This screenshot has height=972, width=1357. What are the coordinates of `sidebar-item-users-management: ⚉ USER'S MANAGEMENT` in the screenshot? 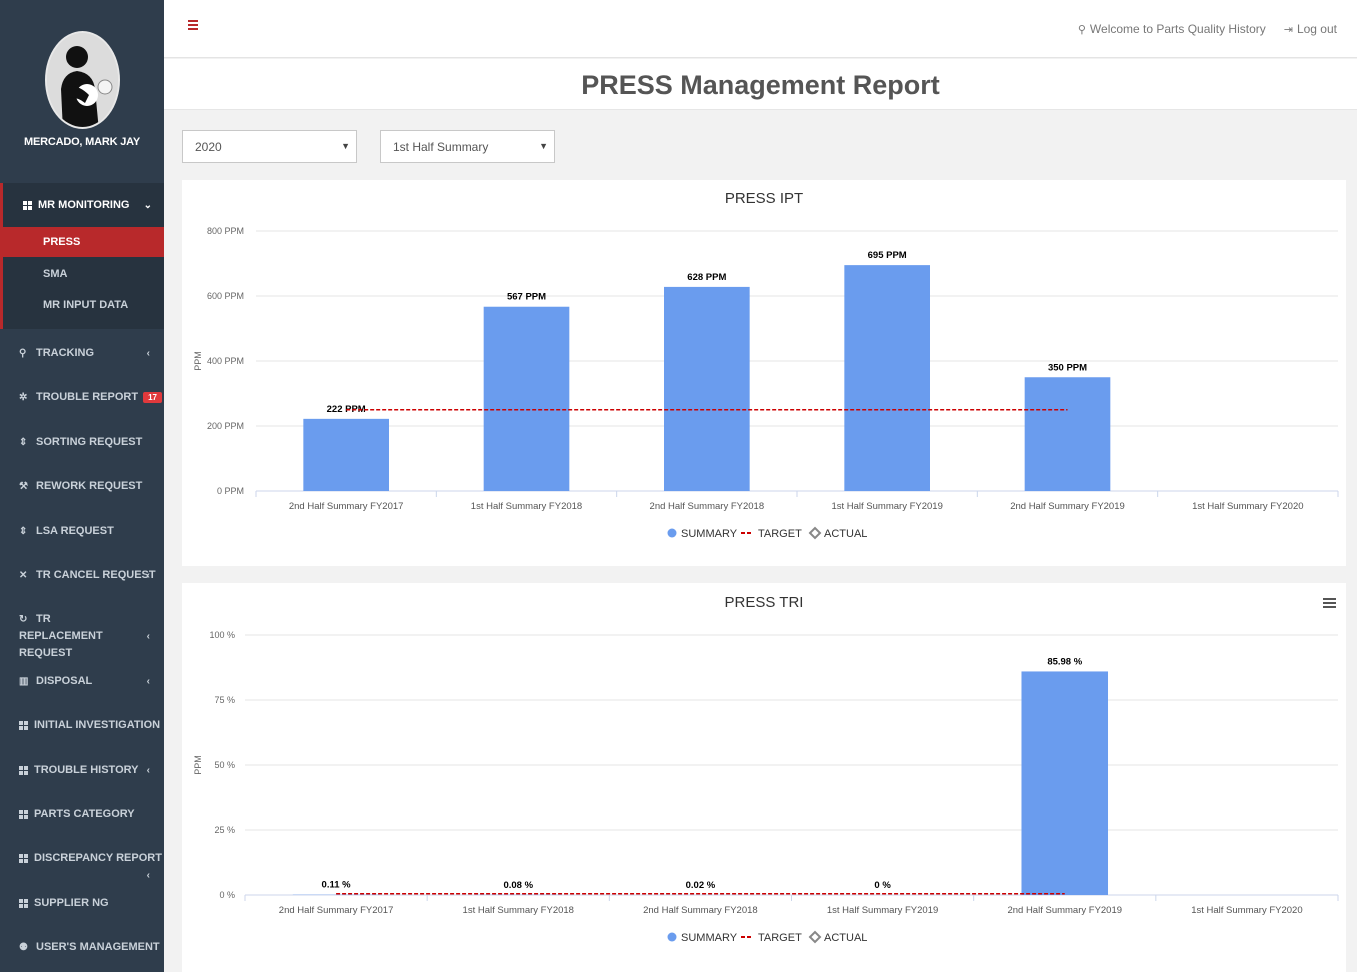 It's located at (82, 947).